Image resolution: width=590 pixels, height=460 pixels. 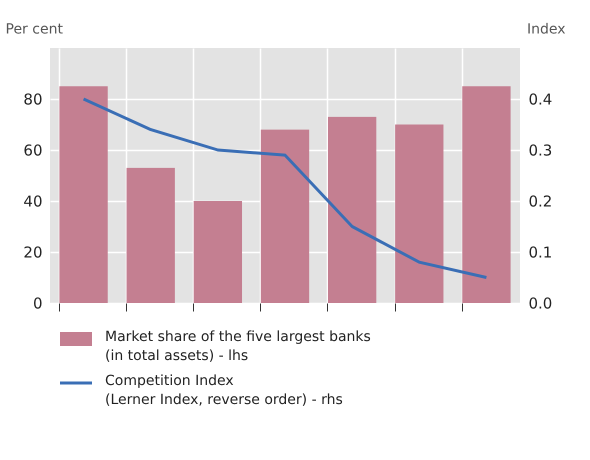 What do you see at coordinates (540, 303) in the screenshot?
I see `y2-tick-label: 0.0` at bounding box center [540, 303].